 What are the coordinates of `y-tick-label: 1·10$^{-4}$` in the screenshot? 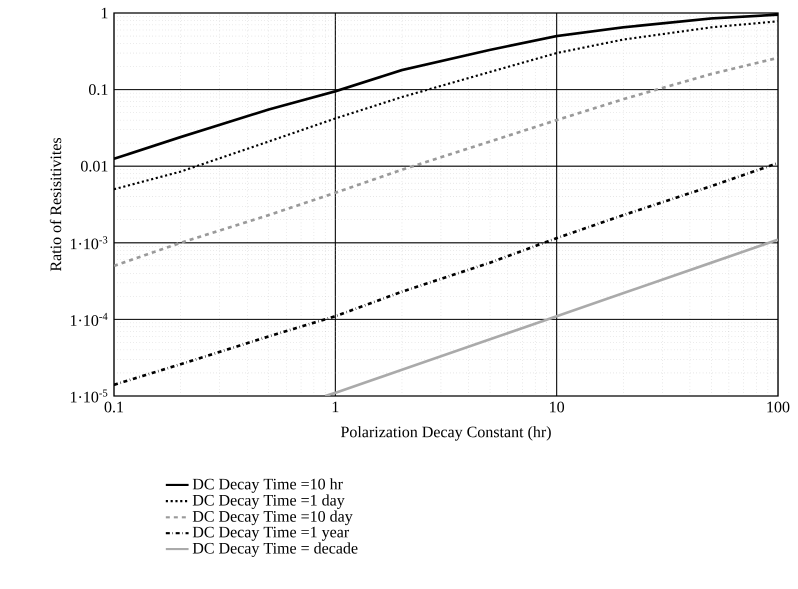 It's located at (89, 319).